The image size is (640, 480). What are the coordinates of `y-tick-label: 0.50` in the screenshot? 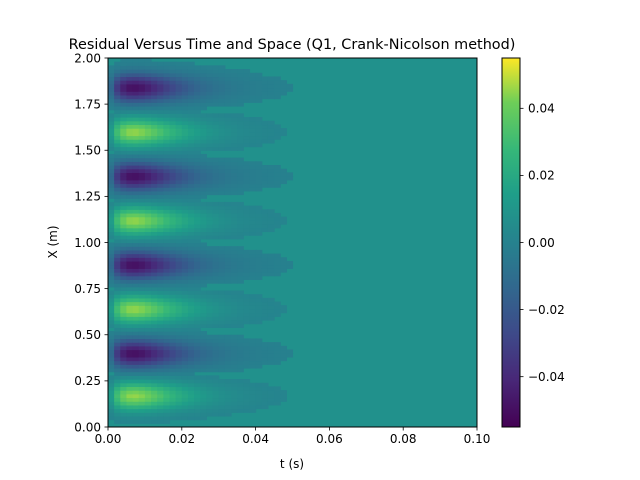 It's located at (87, 335).